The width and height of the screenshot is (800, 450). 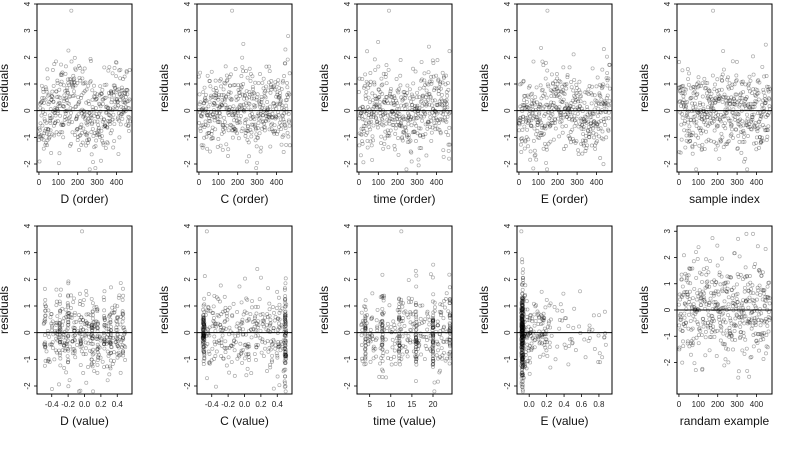 I want to click on x-tick-label: 200, so click(x=718, y=182).